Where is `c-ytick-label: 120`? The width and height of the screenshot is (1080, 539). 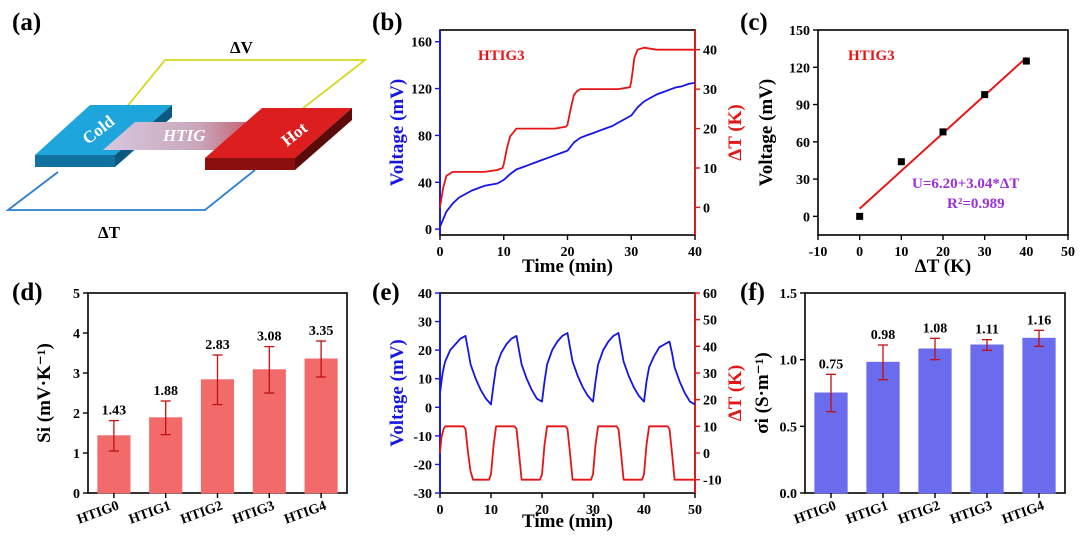
c-ytick-label: 120 is located at coordinates (799, 68).